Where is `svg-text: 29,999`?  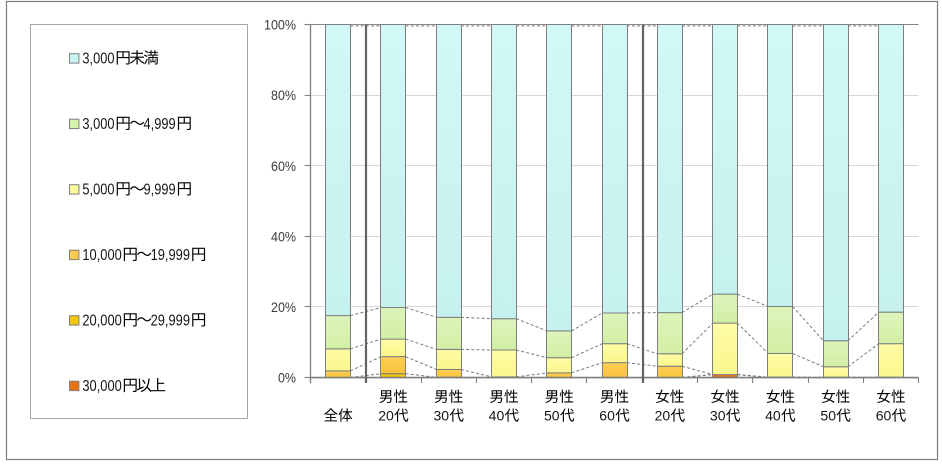
svg-text: 29,999 is located at coordinates (170, 320).